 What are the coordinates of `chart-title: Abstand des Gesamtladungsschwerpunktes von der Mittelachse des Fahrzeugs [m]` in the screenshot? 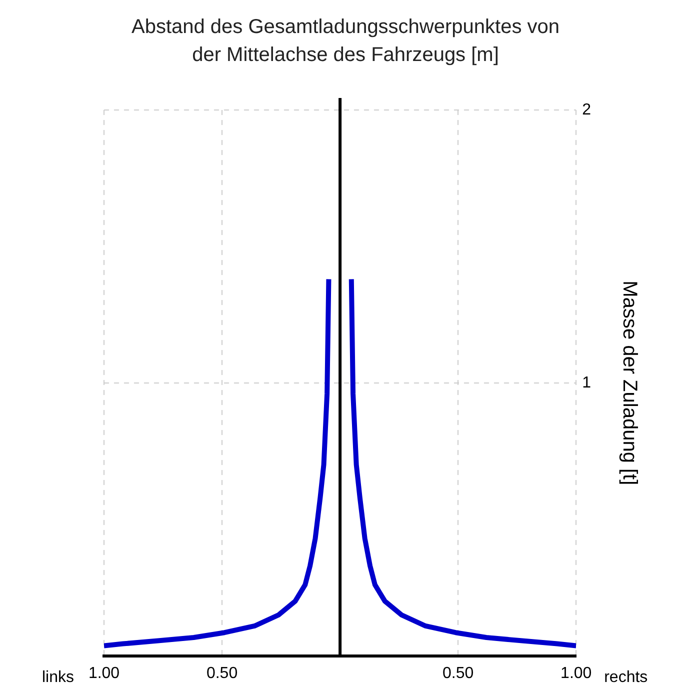 It's located at (345, 41).